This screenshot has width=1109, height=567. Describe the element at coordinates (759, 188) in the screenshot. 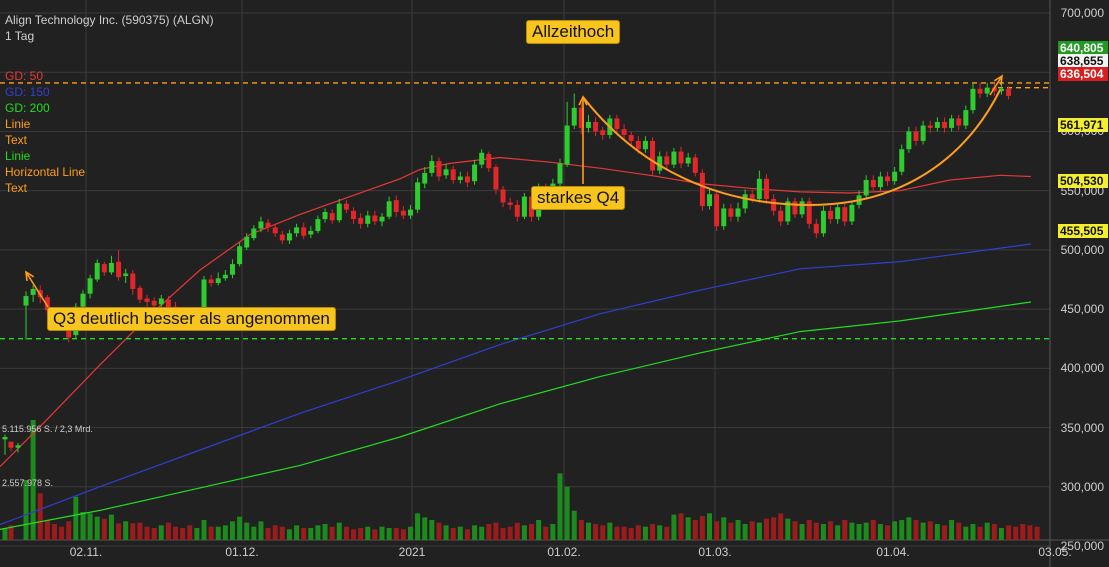

I see `candle-103-body` at that location.